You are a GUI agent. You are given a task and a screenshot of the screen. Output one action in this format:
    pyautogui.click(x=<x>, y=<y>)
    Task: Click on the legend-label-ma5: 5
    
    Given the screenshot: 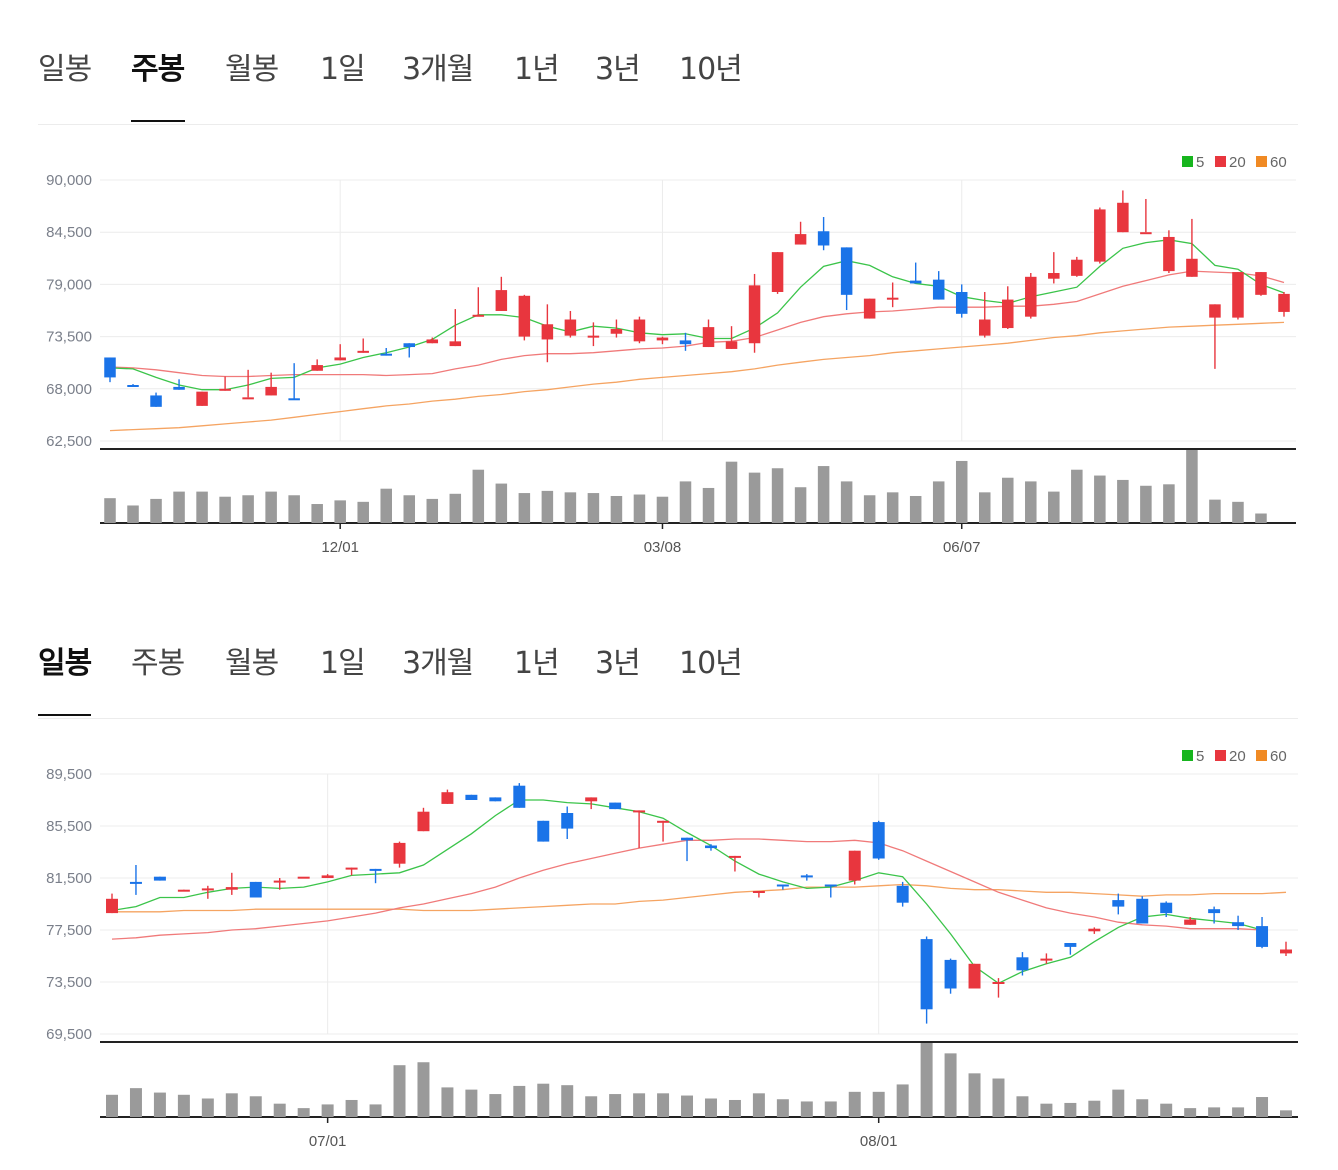 What is the action you would take?
    pyautogui.click(x=1200, y=162)
    